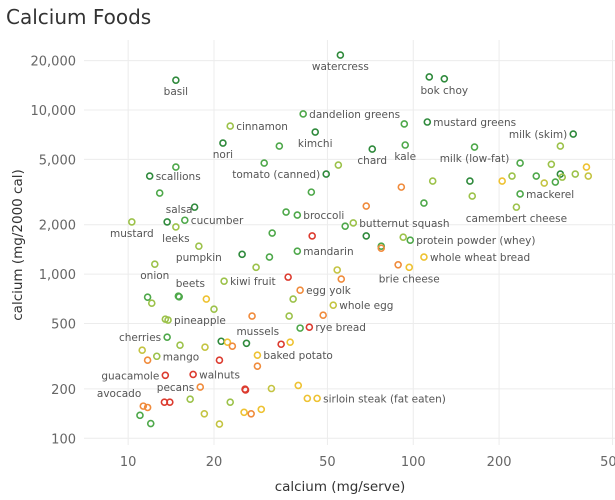 Image resolution: width=615 pixels, height=500 pixels. Describe the element at coordinates (475, 241) in the screenshot. I see `point-label: protein powder (whey)` at that location.